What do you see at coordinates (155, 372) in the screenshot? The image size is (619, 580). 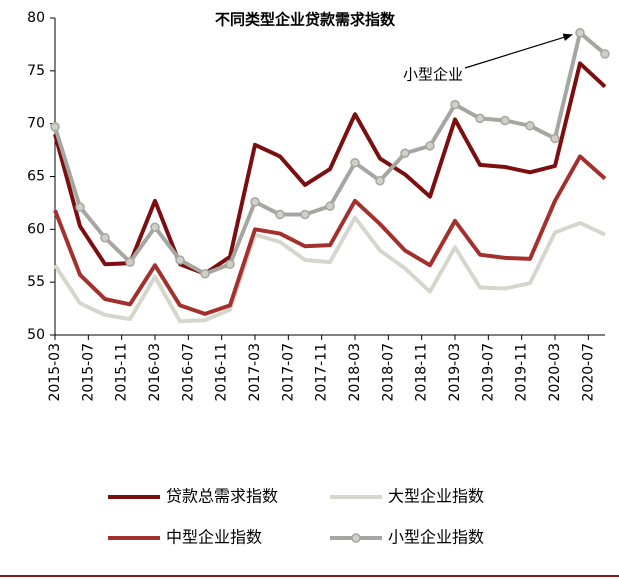 I see `x-tick-label: 2016-03` at bounding box center [155, 372].